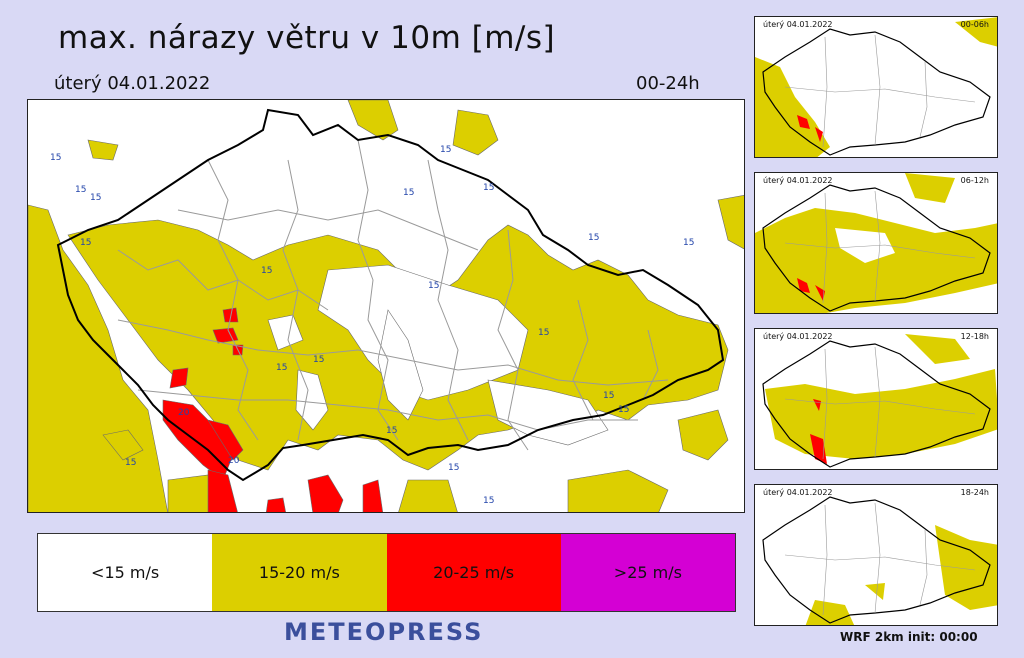  Describe the element at coordinates (876, 243) in the screenshot. I see `mini-map-06-12: úterý 04.01.2022 06-12h` at that location.